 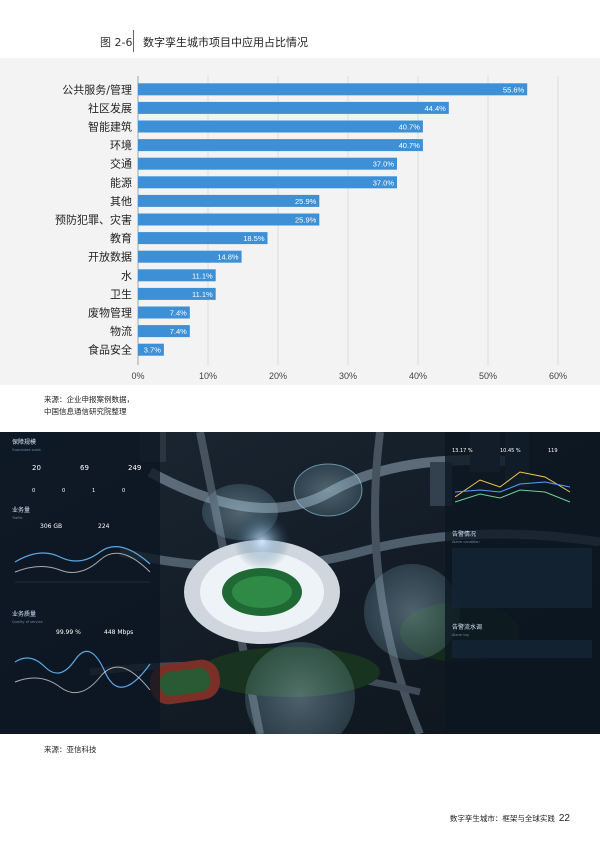 What do you see at coordinates (121, 238) in the screenshot?
I see `category-label: 教育` at bounding box center [121, 238].